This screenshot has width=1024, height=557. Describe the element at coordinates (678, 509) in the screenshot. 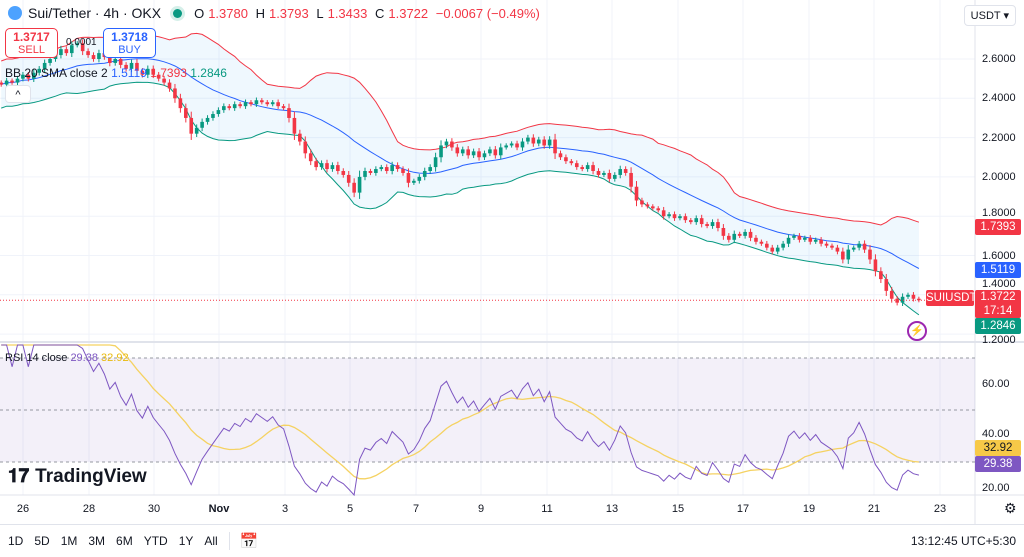

I see `date-tick: 15` at that location.